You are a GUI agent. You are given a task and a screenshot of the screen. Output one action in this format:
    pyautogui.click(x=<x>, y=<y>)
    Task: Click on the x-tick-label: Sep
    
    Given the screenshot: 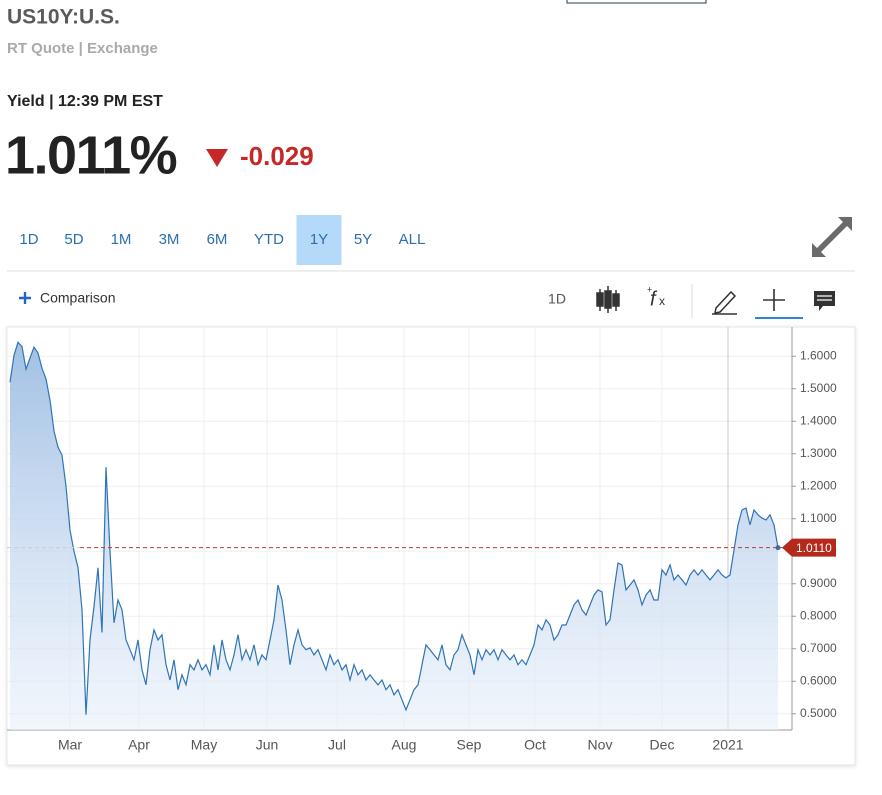 What is the action you would take?
    pyautogui.click(x=469, y=745)
    